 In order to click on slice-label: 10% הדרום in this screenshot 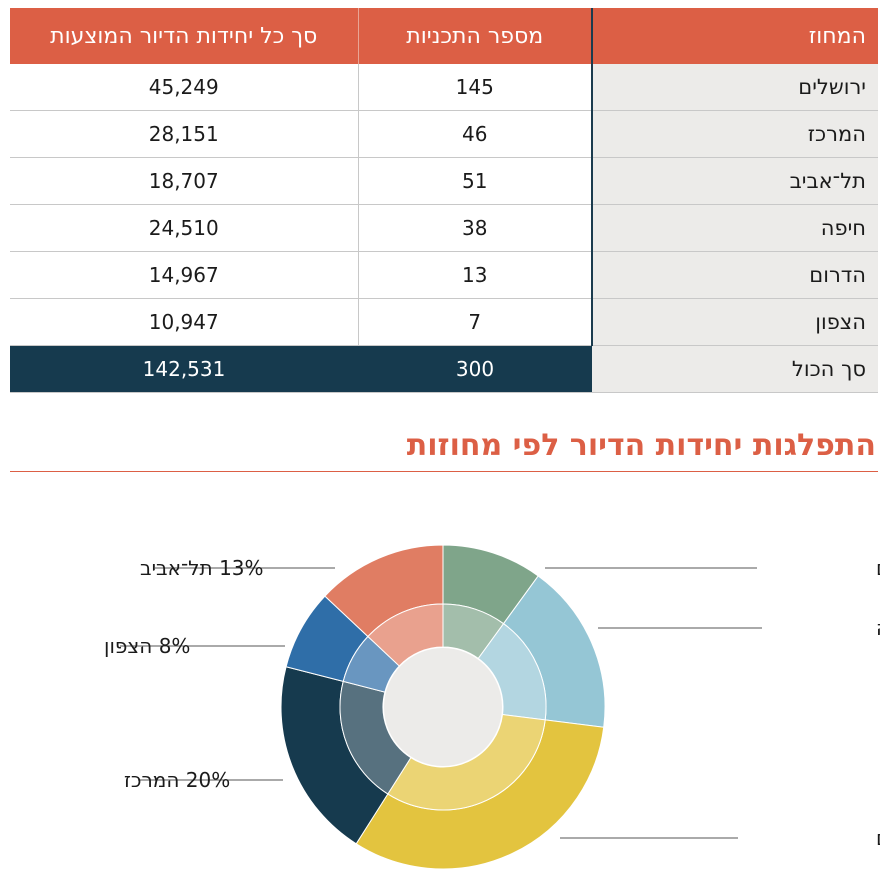, I will do `click(878, 568)`.